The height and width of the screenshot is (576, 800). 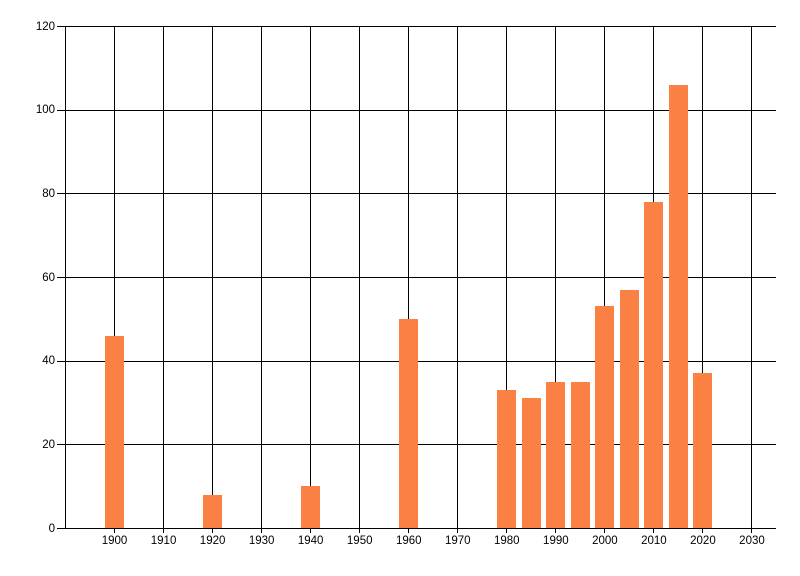 I want to click on bar-2000, so click(x=605, y=417).